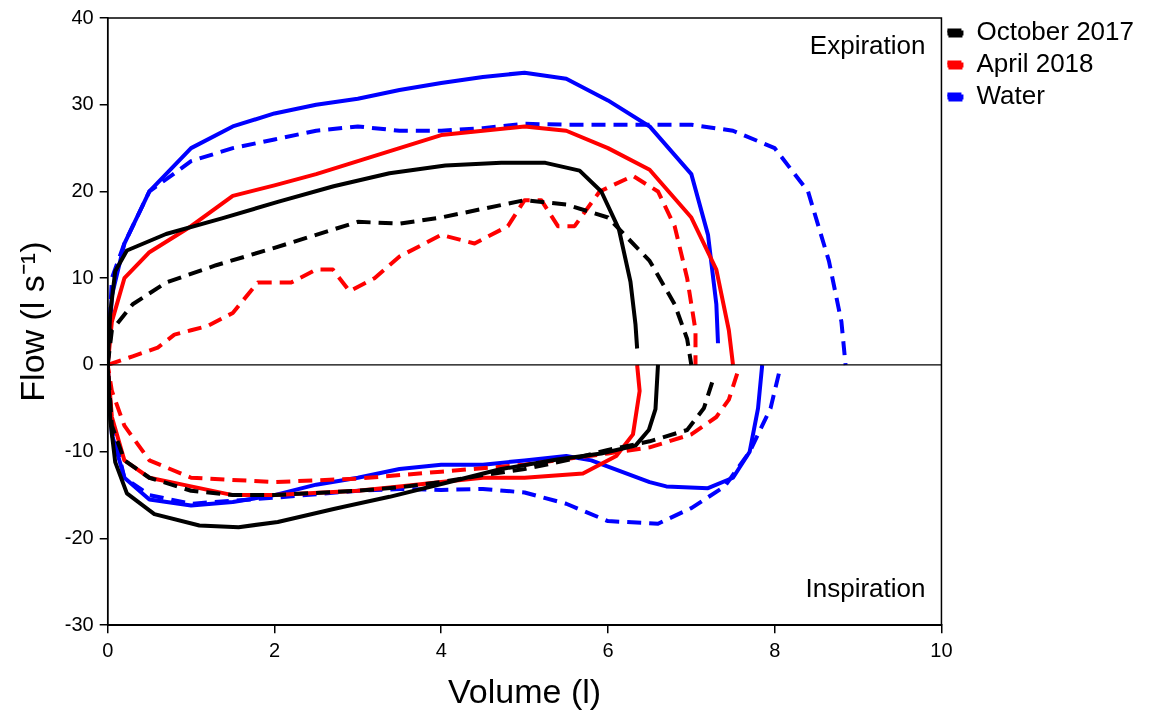 This screenshot has width=1150, height=722. I want to click on x-tick-label: 0, so click(108, 649).